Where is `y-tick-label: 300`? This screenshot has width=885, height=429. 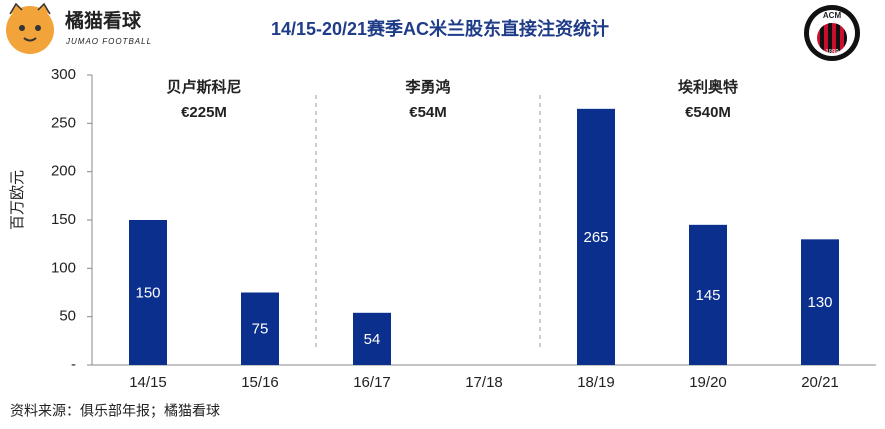
y-tick-label: 300 is located at coordinates (63, 74).